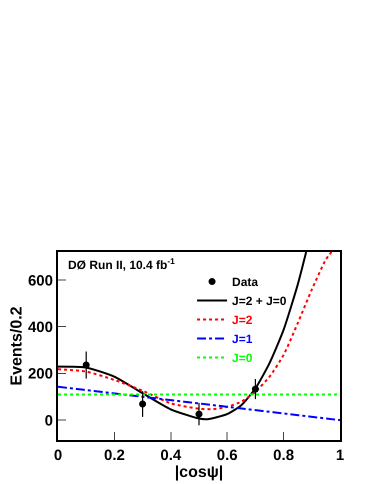  What do you see at coordinates (283, 455) in the screenshot?
I see `x-tick-label: 0.8` at bounding box center [283, 455].